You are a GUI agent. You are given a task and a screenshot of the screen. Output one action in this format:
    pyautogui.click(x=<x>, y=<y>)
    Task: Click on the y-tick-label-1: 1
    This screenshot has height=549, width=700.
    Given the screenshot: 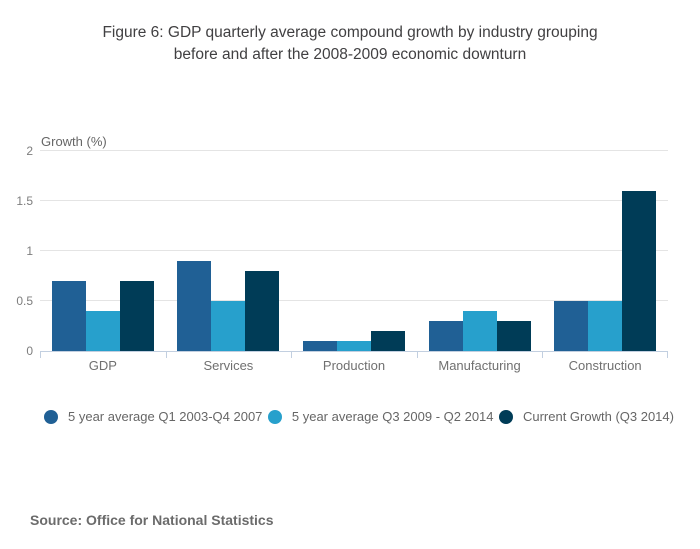 What is the action you would take?
    pyautogui.click(x=29, y=251)
    